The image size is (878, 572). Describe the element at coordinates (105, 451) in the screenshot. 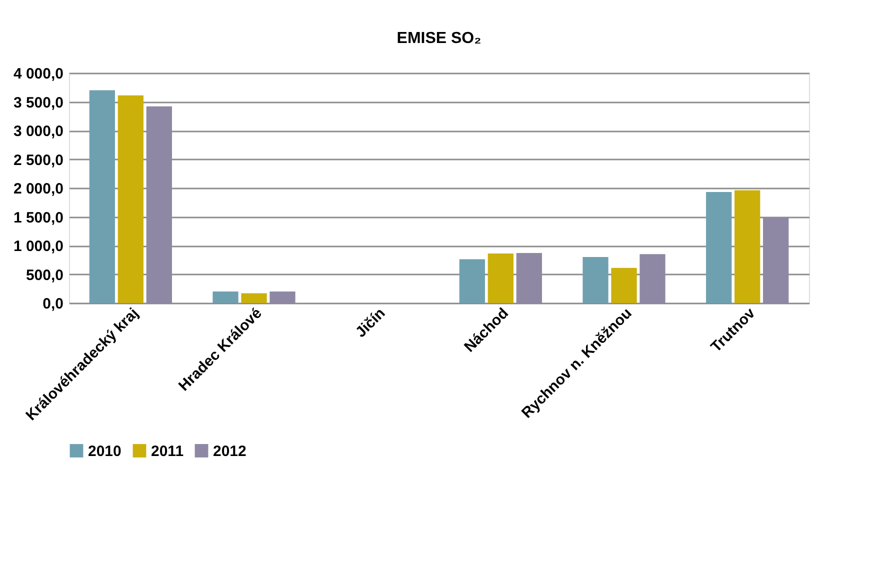

I see `legend-label: 2010` at that location.